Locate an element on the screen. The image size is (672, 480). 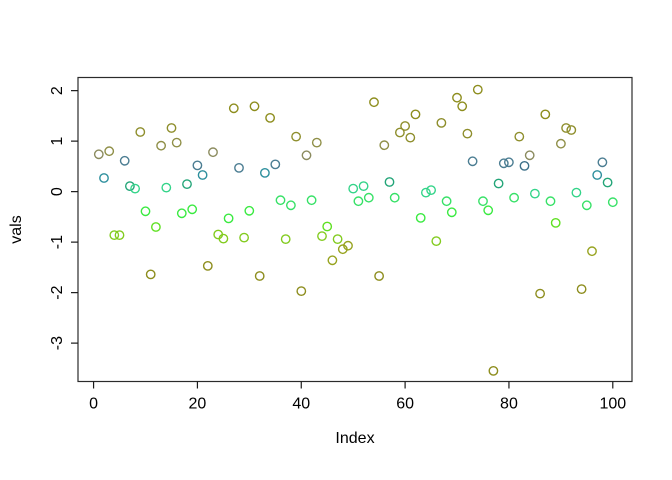
x-tick-label: 60 is located at coordinates (405, 404).